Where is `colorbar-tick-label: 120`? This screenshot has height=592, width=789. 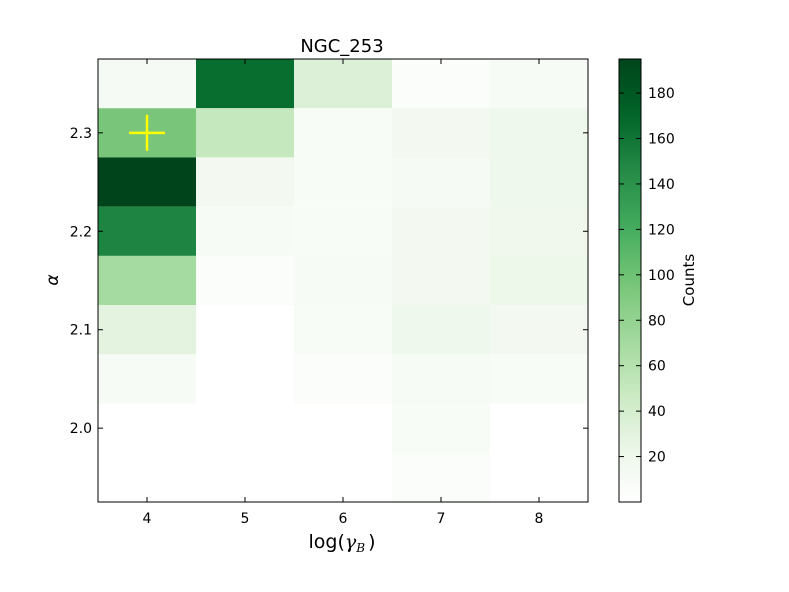
colorbar-tick-label: 120 is located at coordinates (661, 230).